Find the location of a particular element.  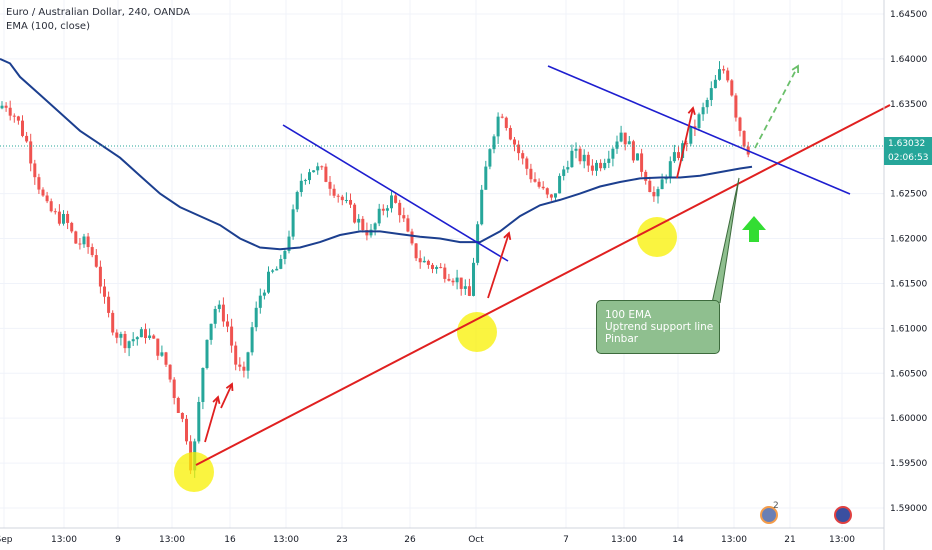

callout-line-2: Uptrend support line is located at coordinates (659, 327).